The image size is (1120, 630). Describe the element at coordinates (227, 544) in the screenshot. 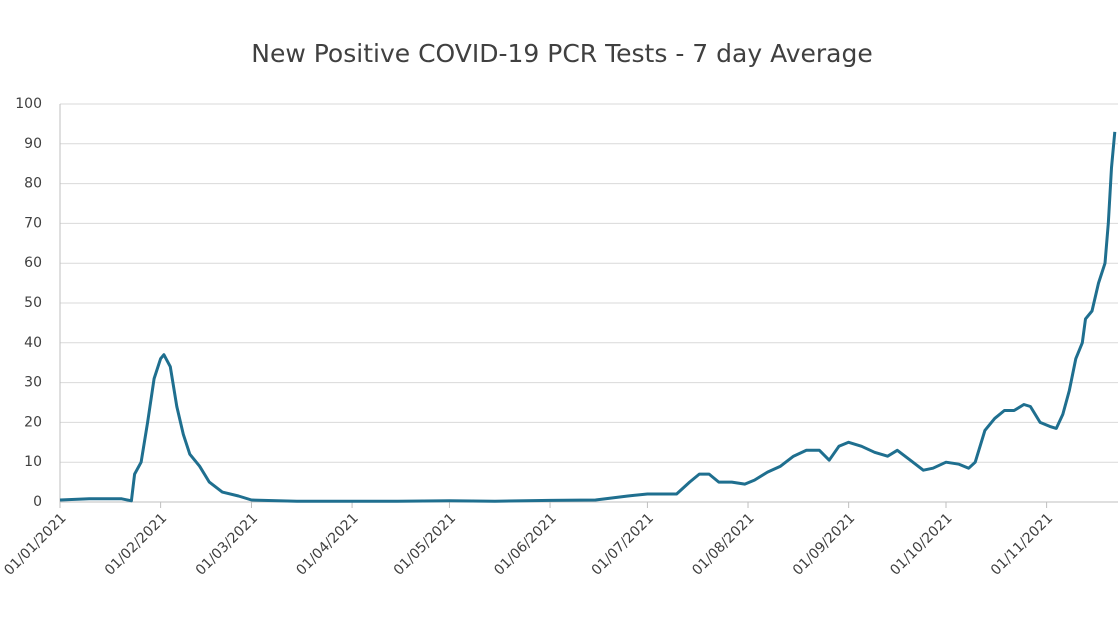

I see `x-tick-label: 01/03/2021` at that location.